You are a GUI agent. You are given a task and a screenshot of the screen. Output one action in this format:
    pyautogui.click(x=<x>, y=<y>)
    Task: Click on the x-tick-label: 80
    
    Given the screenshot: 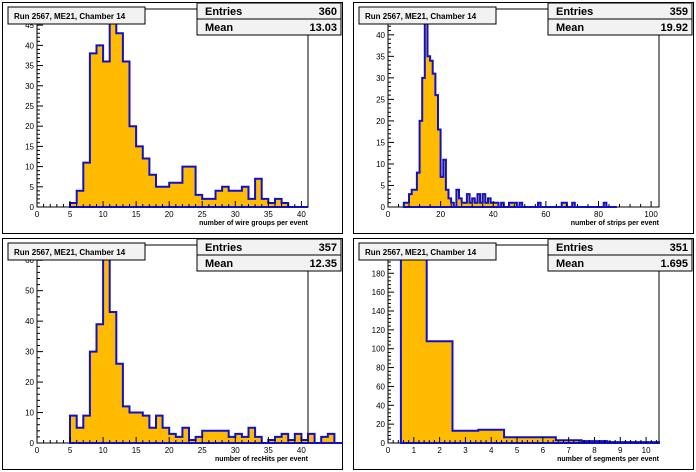 What is the action you would take?
    pyautogui.click(x=598, y=214)
    